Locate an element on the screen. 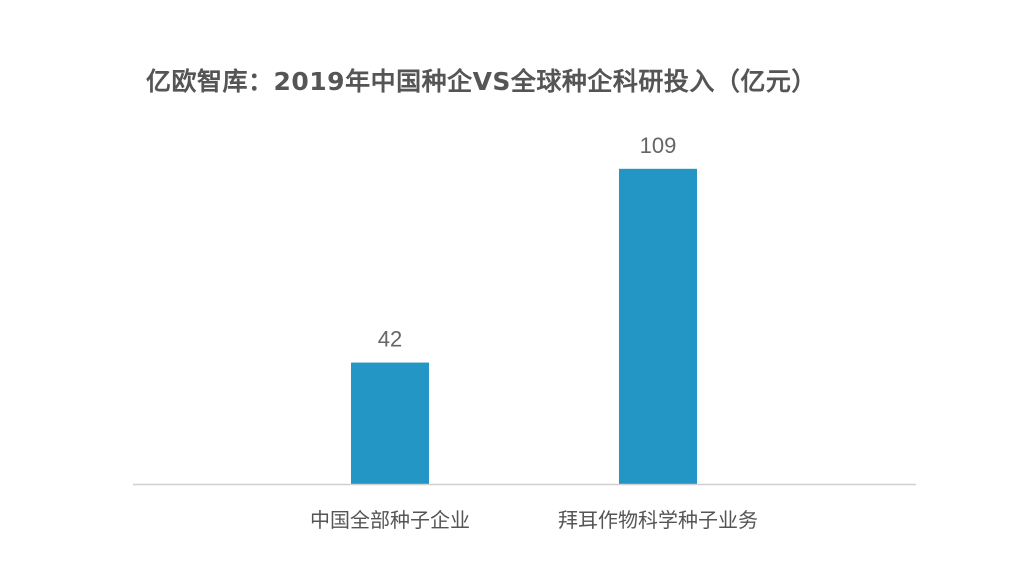 Image resolution: width=1034 pixels, height=573 pixels. data-label-1: 42 is located at coordinates (390, 339).